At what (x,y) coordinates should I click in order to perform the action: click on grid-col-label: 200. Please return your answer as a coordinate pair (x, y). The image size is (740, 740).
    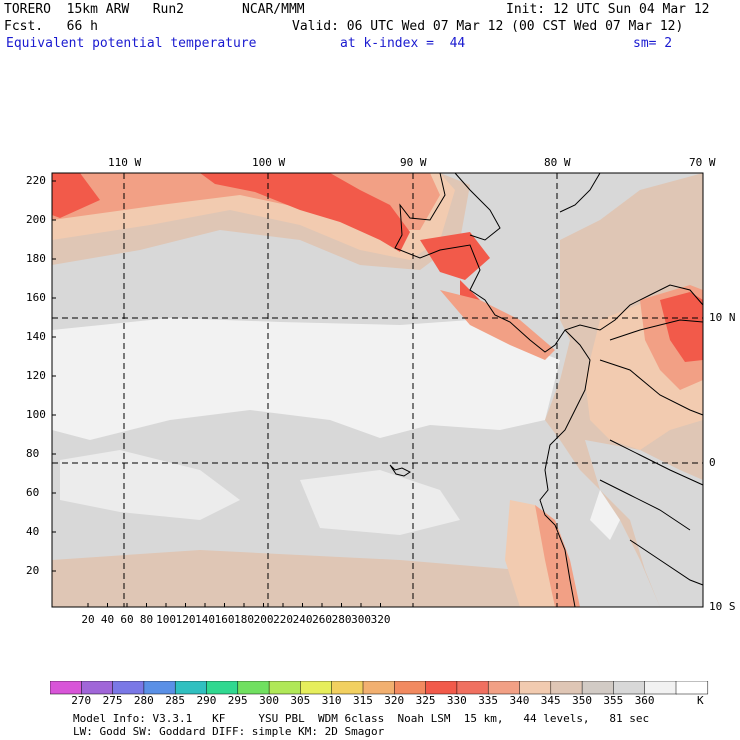
    Looking at the image, I should click on (263, 619).